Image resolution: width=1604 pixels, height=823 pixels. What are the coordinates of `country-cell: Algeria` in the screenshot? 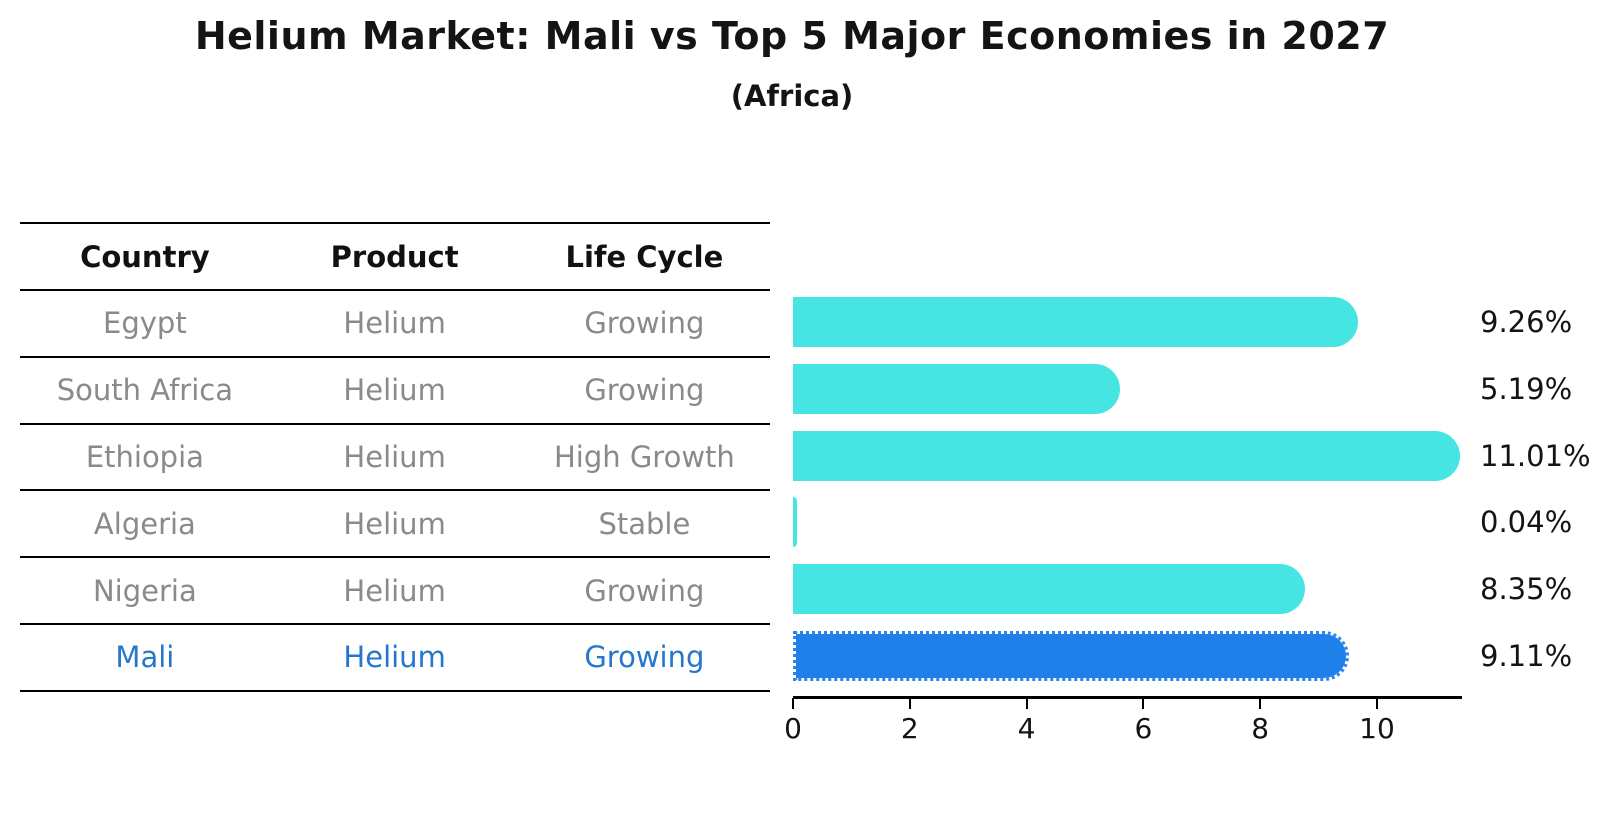 It's located at (144, 523).